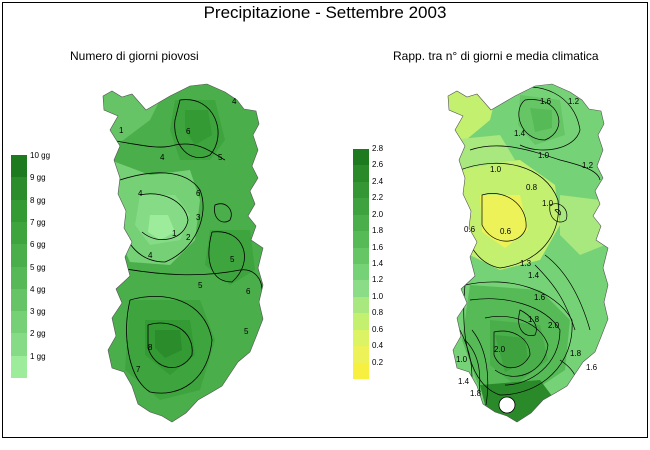 The height and width of the screenshot is (450, 650). Describe the element at coordinates (188, 237) in the screenshot. I see `left-contour-label: 2` at that location.